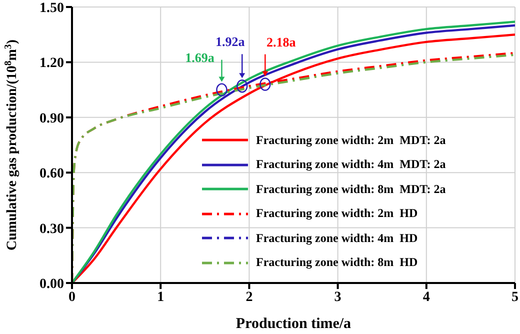  I want to click on annotation: 2.18a, so click(281, 42).